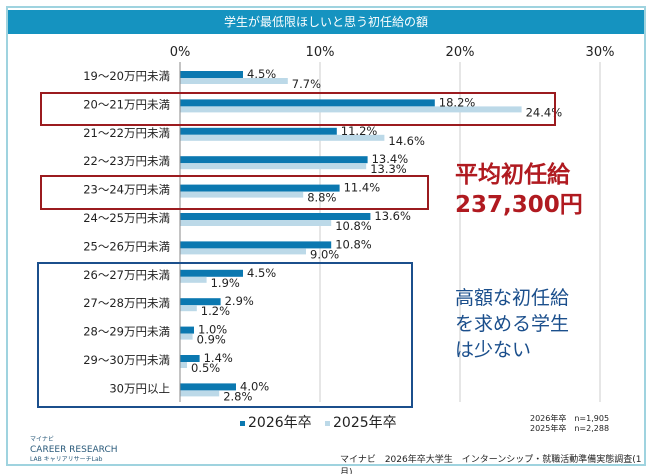 The height and width of the screenshot is (474, 654). I want to click on data-label-2026: 1.4%, so click(218, 358).